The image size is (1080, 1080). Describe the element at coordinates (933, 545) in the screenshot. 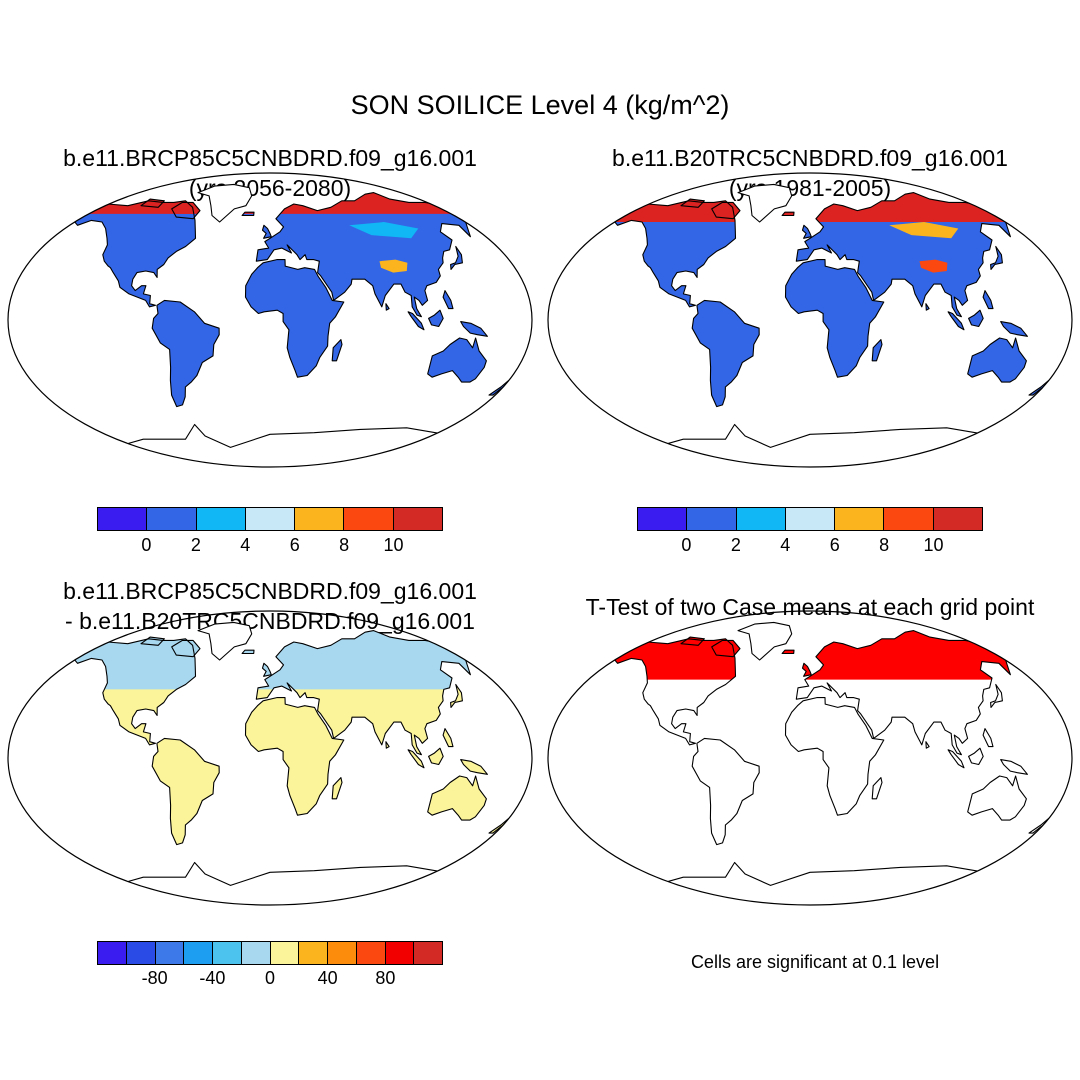

I see `colorbar-tick-label: 10` at that location.